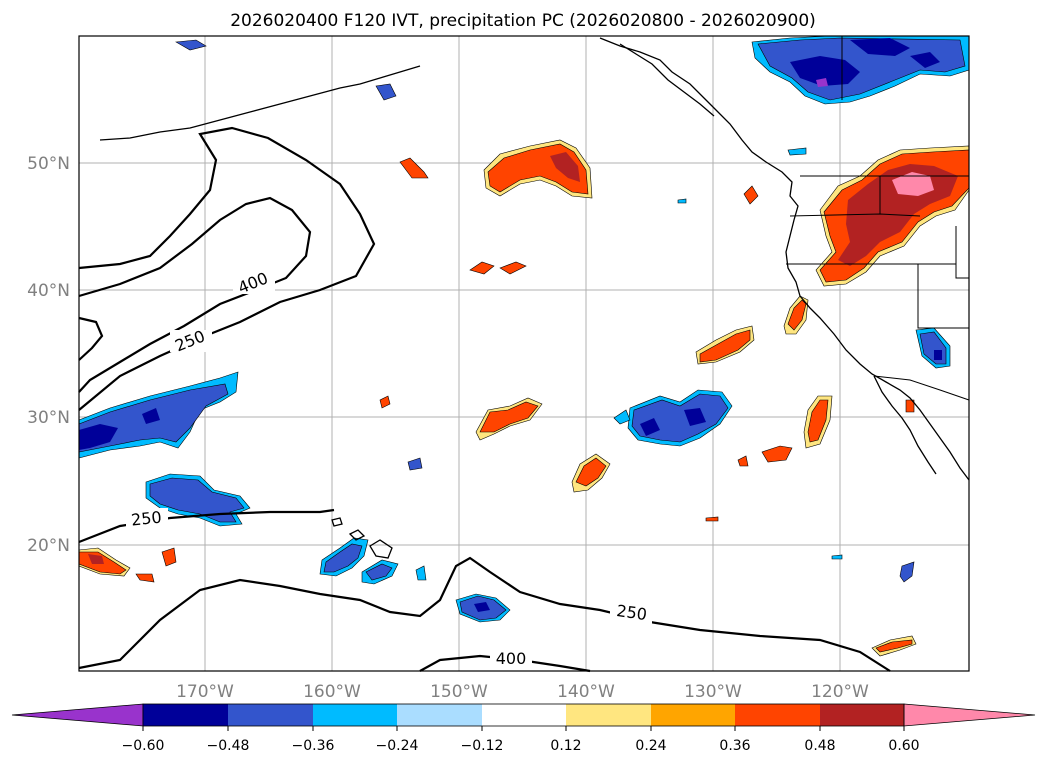 The height and width of the screenshot is (765, 1047). I want to click on ivt-contour-inner-west, so click(91, 338).